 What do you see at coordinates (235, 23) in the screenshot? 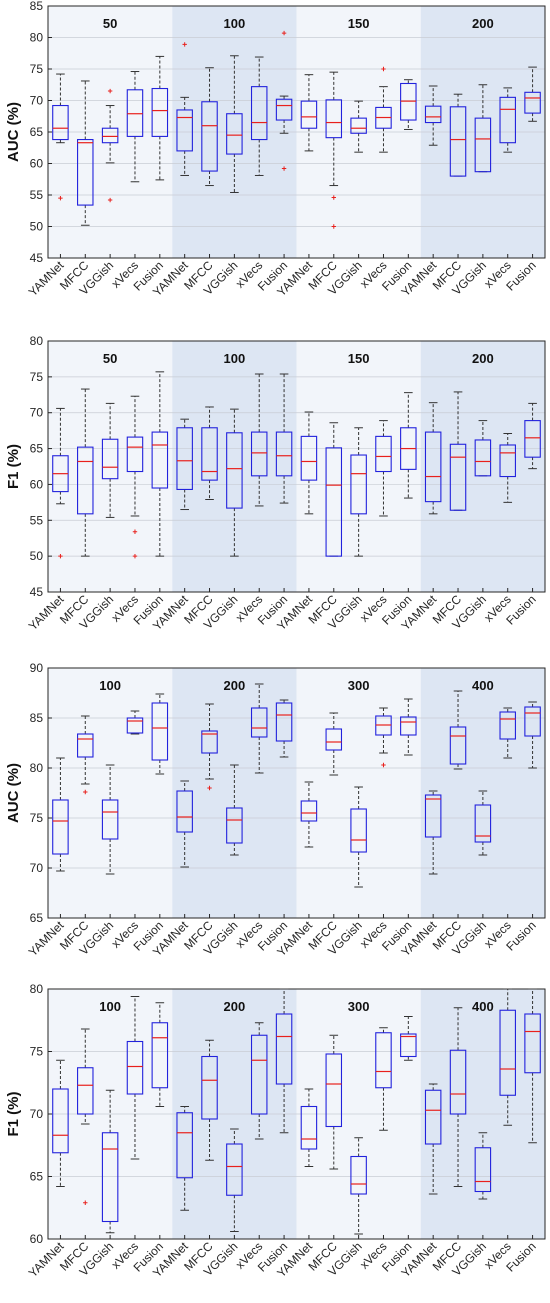
I see `group-label-100: 100` at bounding box center [235, 23].